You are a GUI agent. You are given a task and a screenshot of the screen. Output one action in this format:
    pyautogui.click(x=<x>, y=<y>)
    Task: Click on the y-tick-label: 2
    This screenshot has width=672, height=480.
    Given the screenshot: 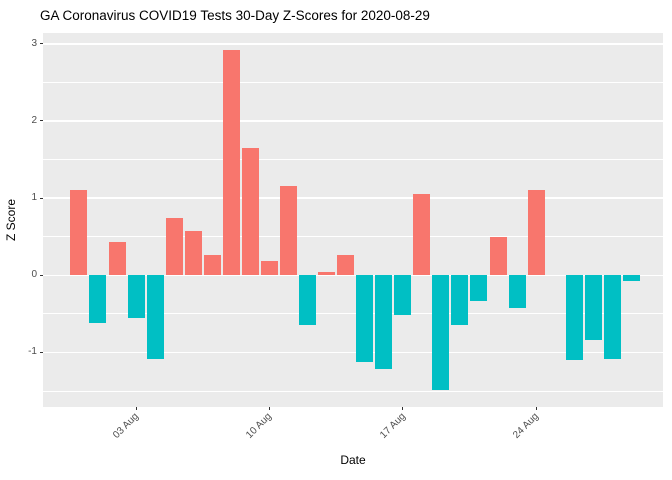 What is the action you would take?
    pyautogui.click(x=34, y=120)
    